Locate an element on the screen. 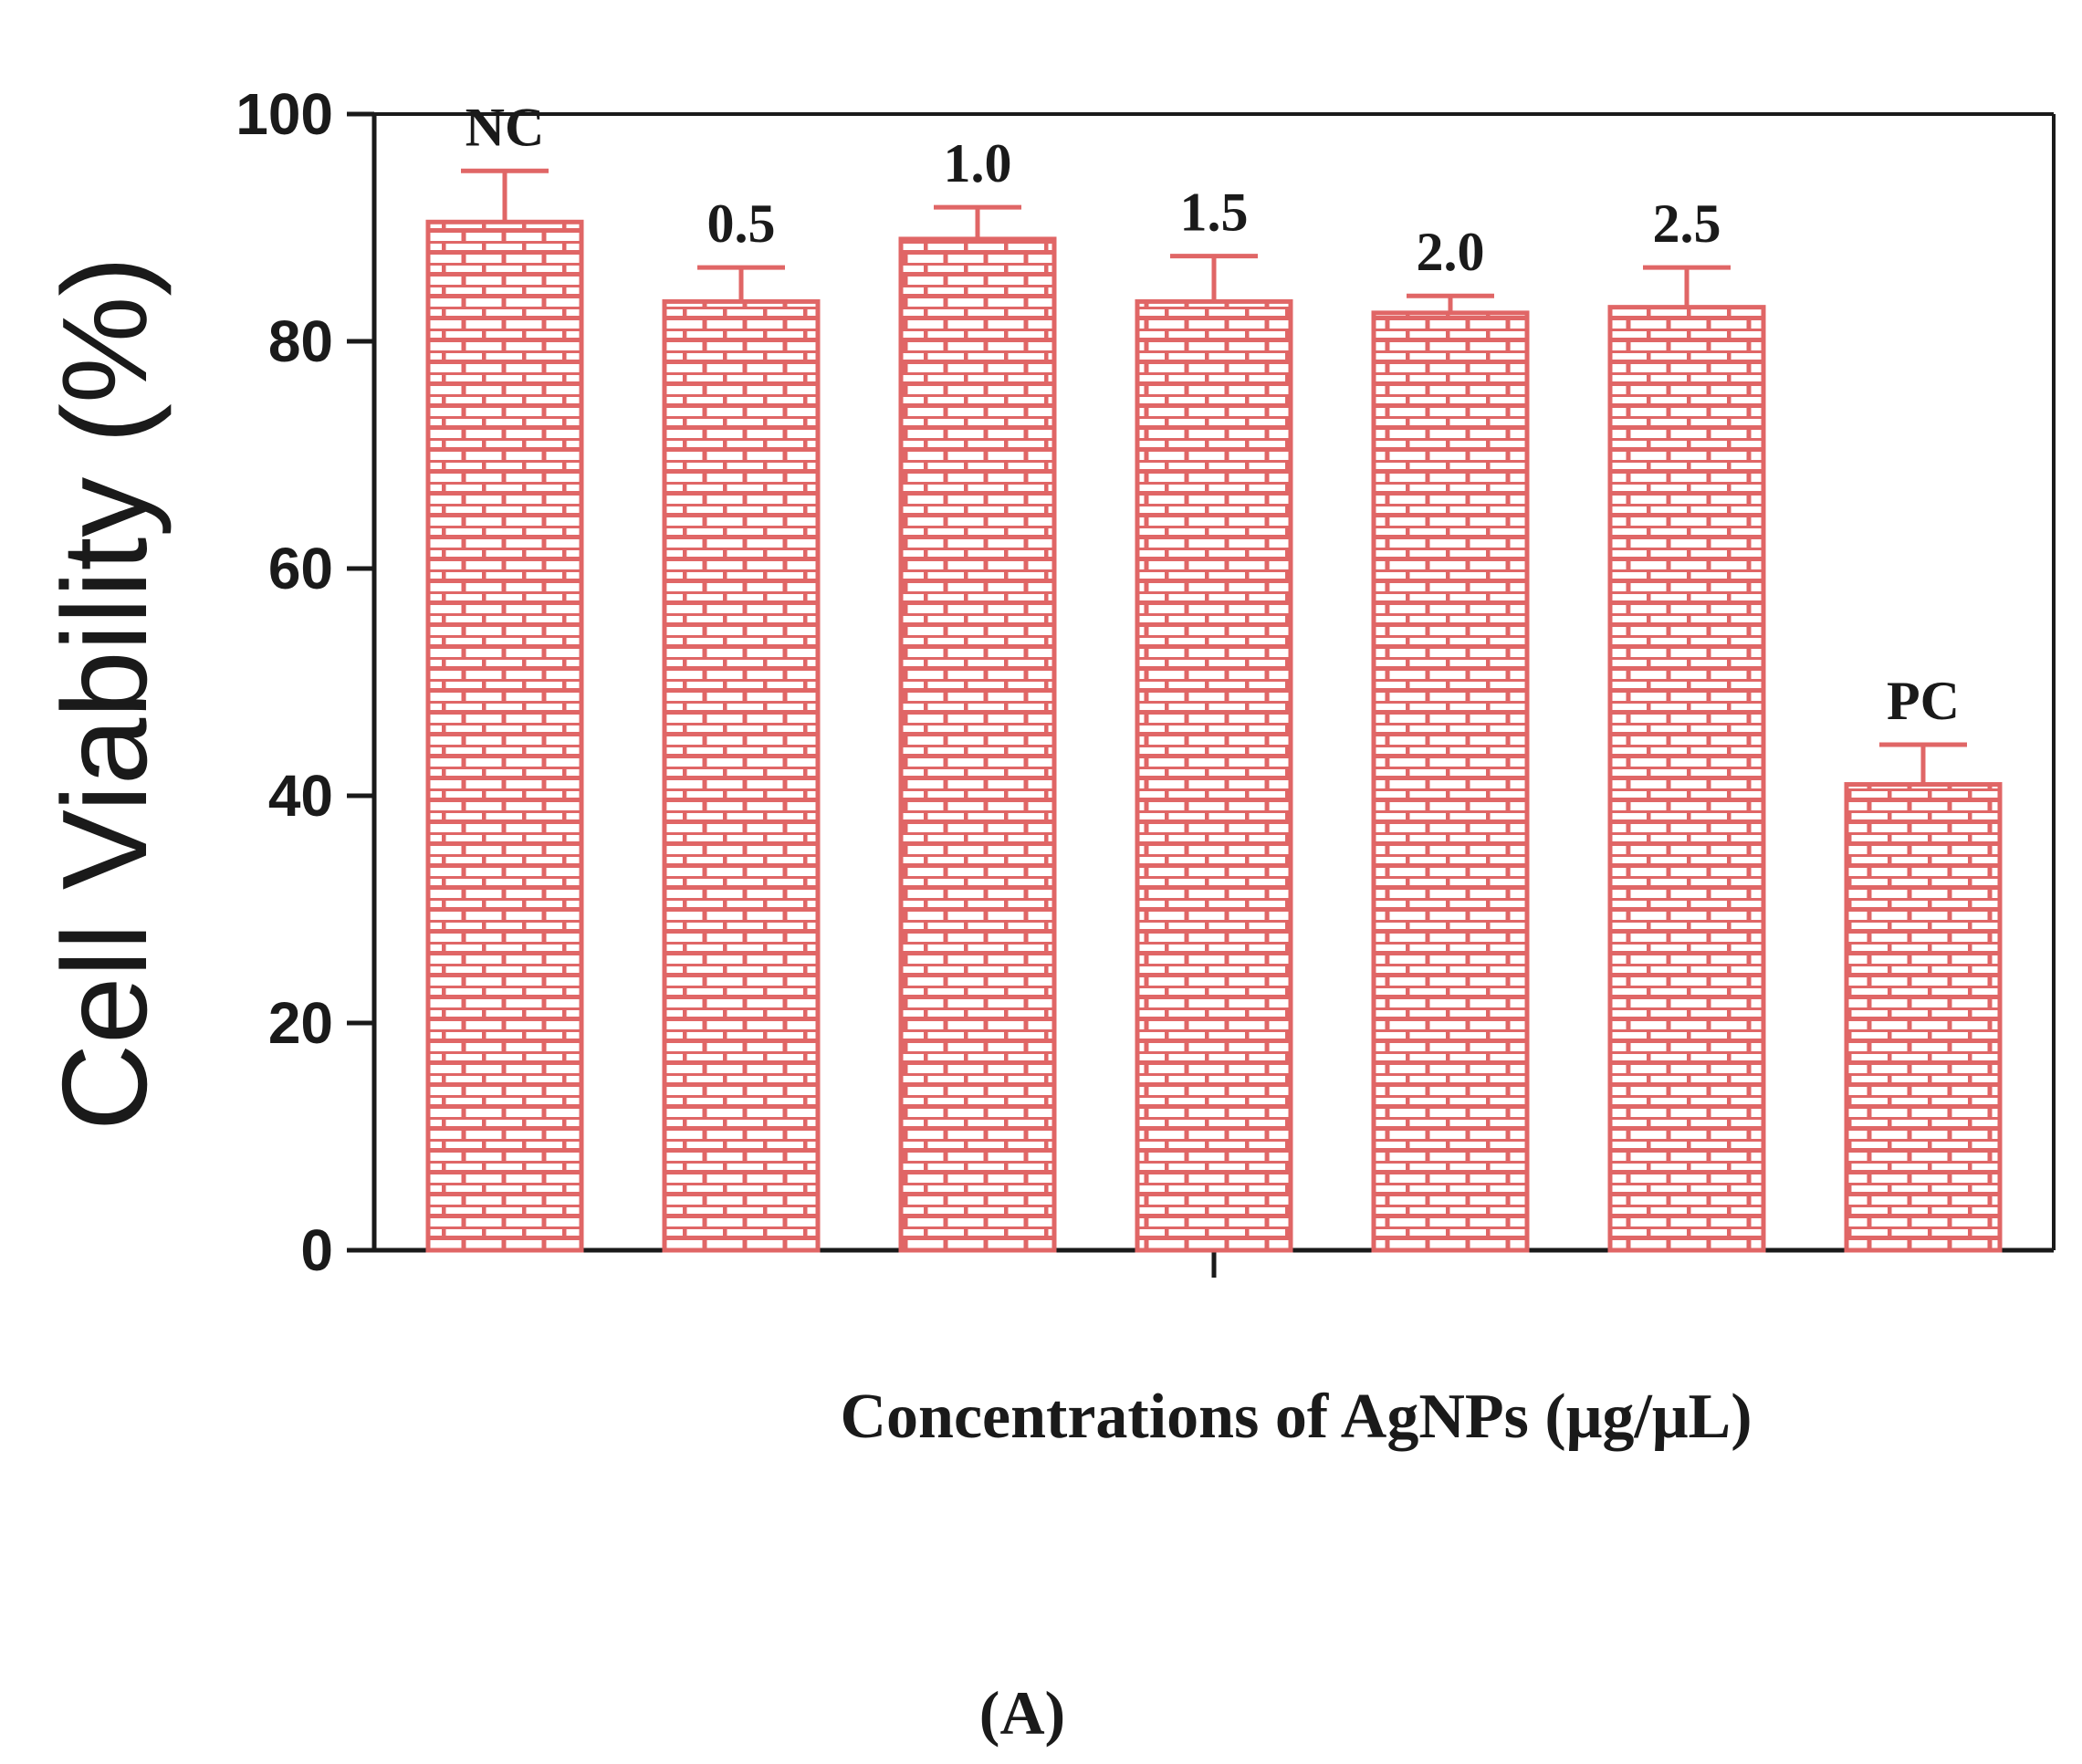 This screenshot has width=2082, height=1764. bar-label-PC: PC is located at coordinates (1924, 701).